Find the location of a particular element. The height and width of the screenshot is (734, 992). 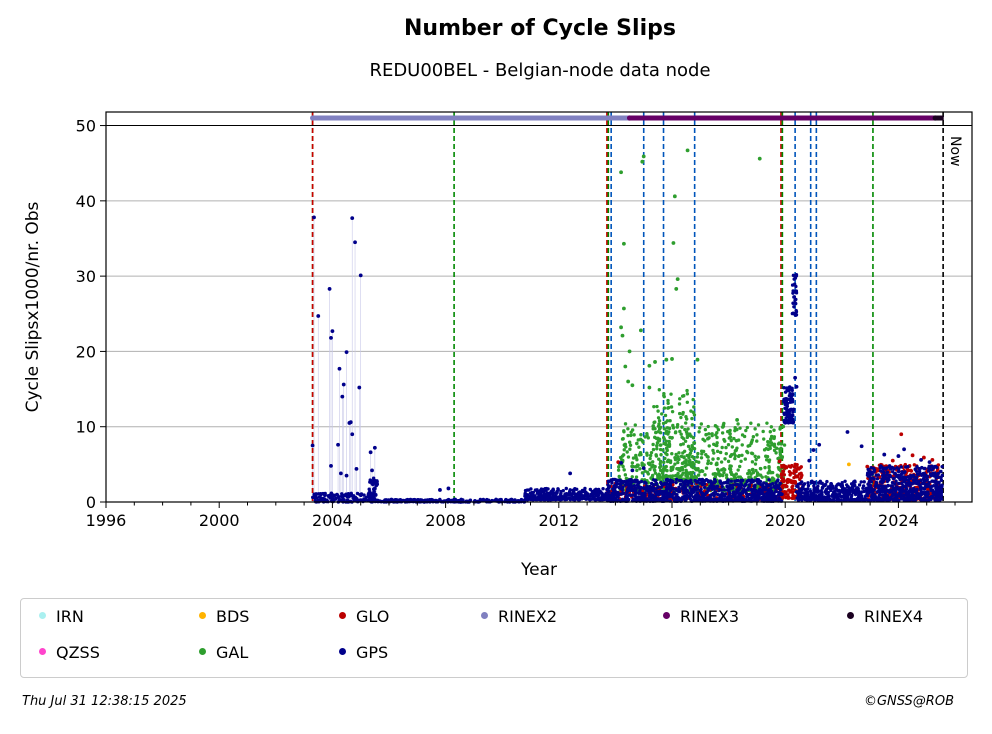

legend-label: IRN is located at coordinates (70, 616).